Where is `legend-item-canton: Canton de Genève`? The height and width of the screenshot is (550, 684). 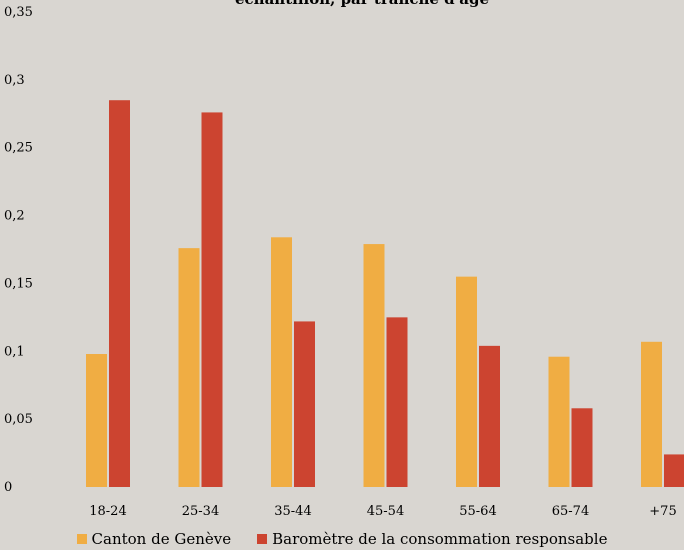 legend-item-canton: Canton de Genève is located at coordinates (154, 539).